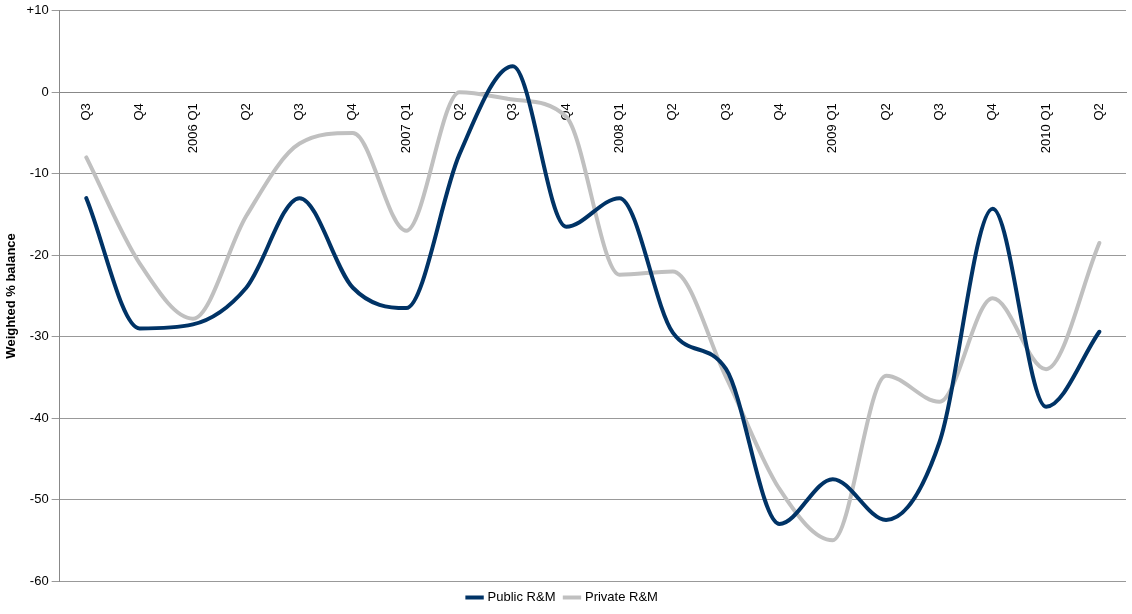 This screenshot has width=1132, height=614. I want to click on x-tick-label: 2007 Q1, so click(405, 128).